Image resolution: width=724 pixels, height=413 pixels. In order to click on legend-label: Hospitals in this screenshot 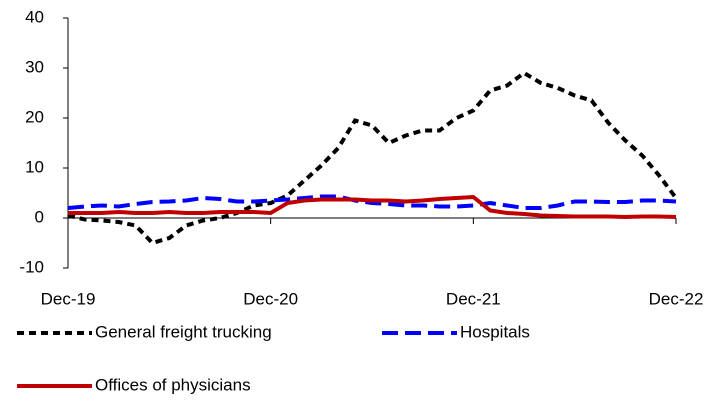, I will do `click(495, 331)`.